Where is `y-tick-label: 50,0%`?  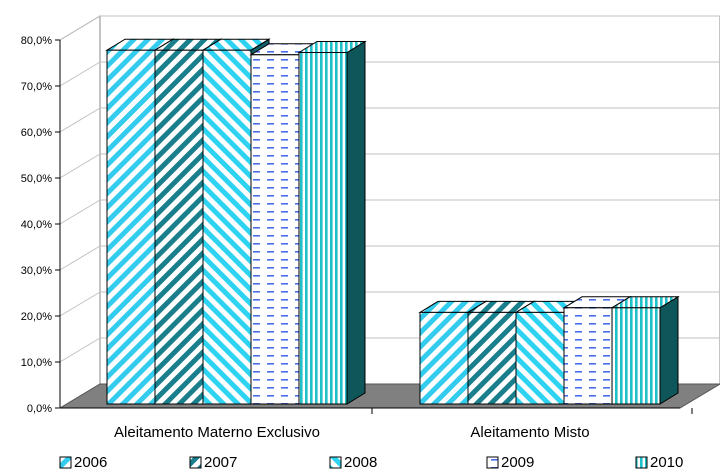 y-tick-label: 50,0% is located at coordinates (36, 179).